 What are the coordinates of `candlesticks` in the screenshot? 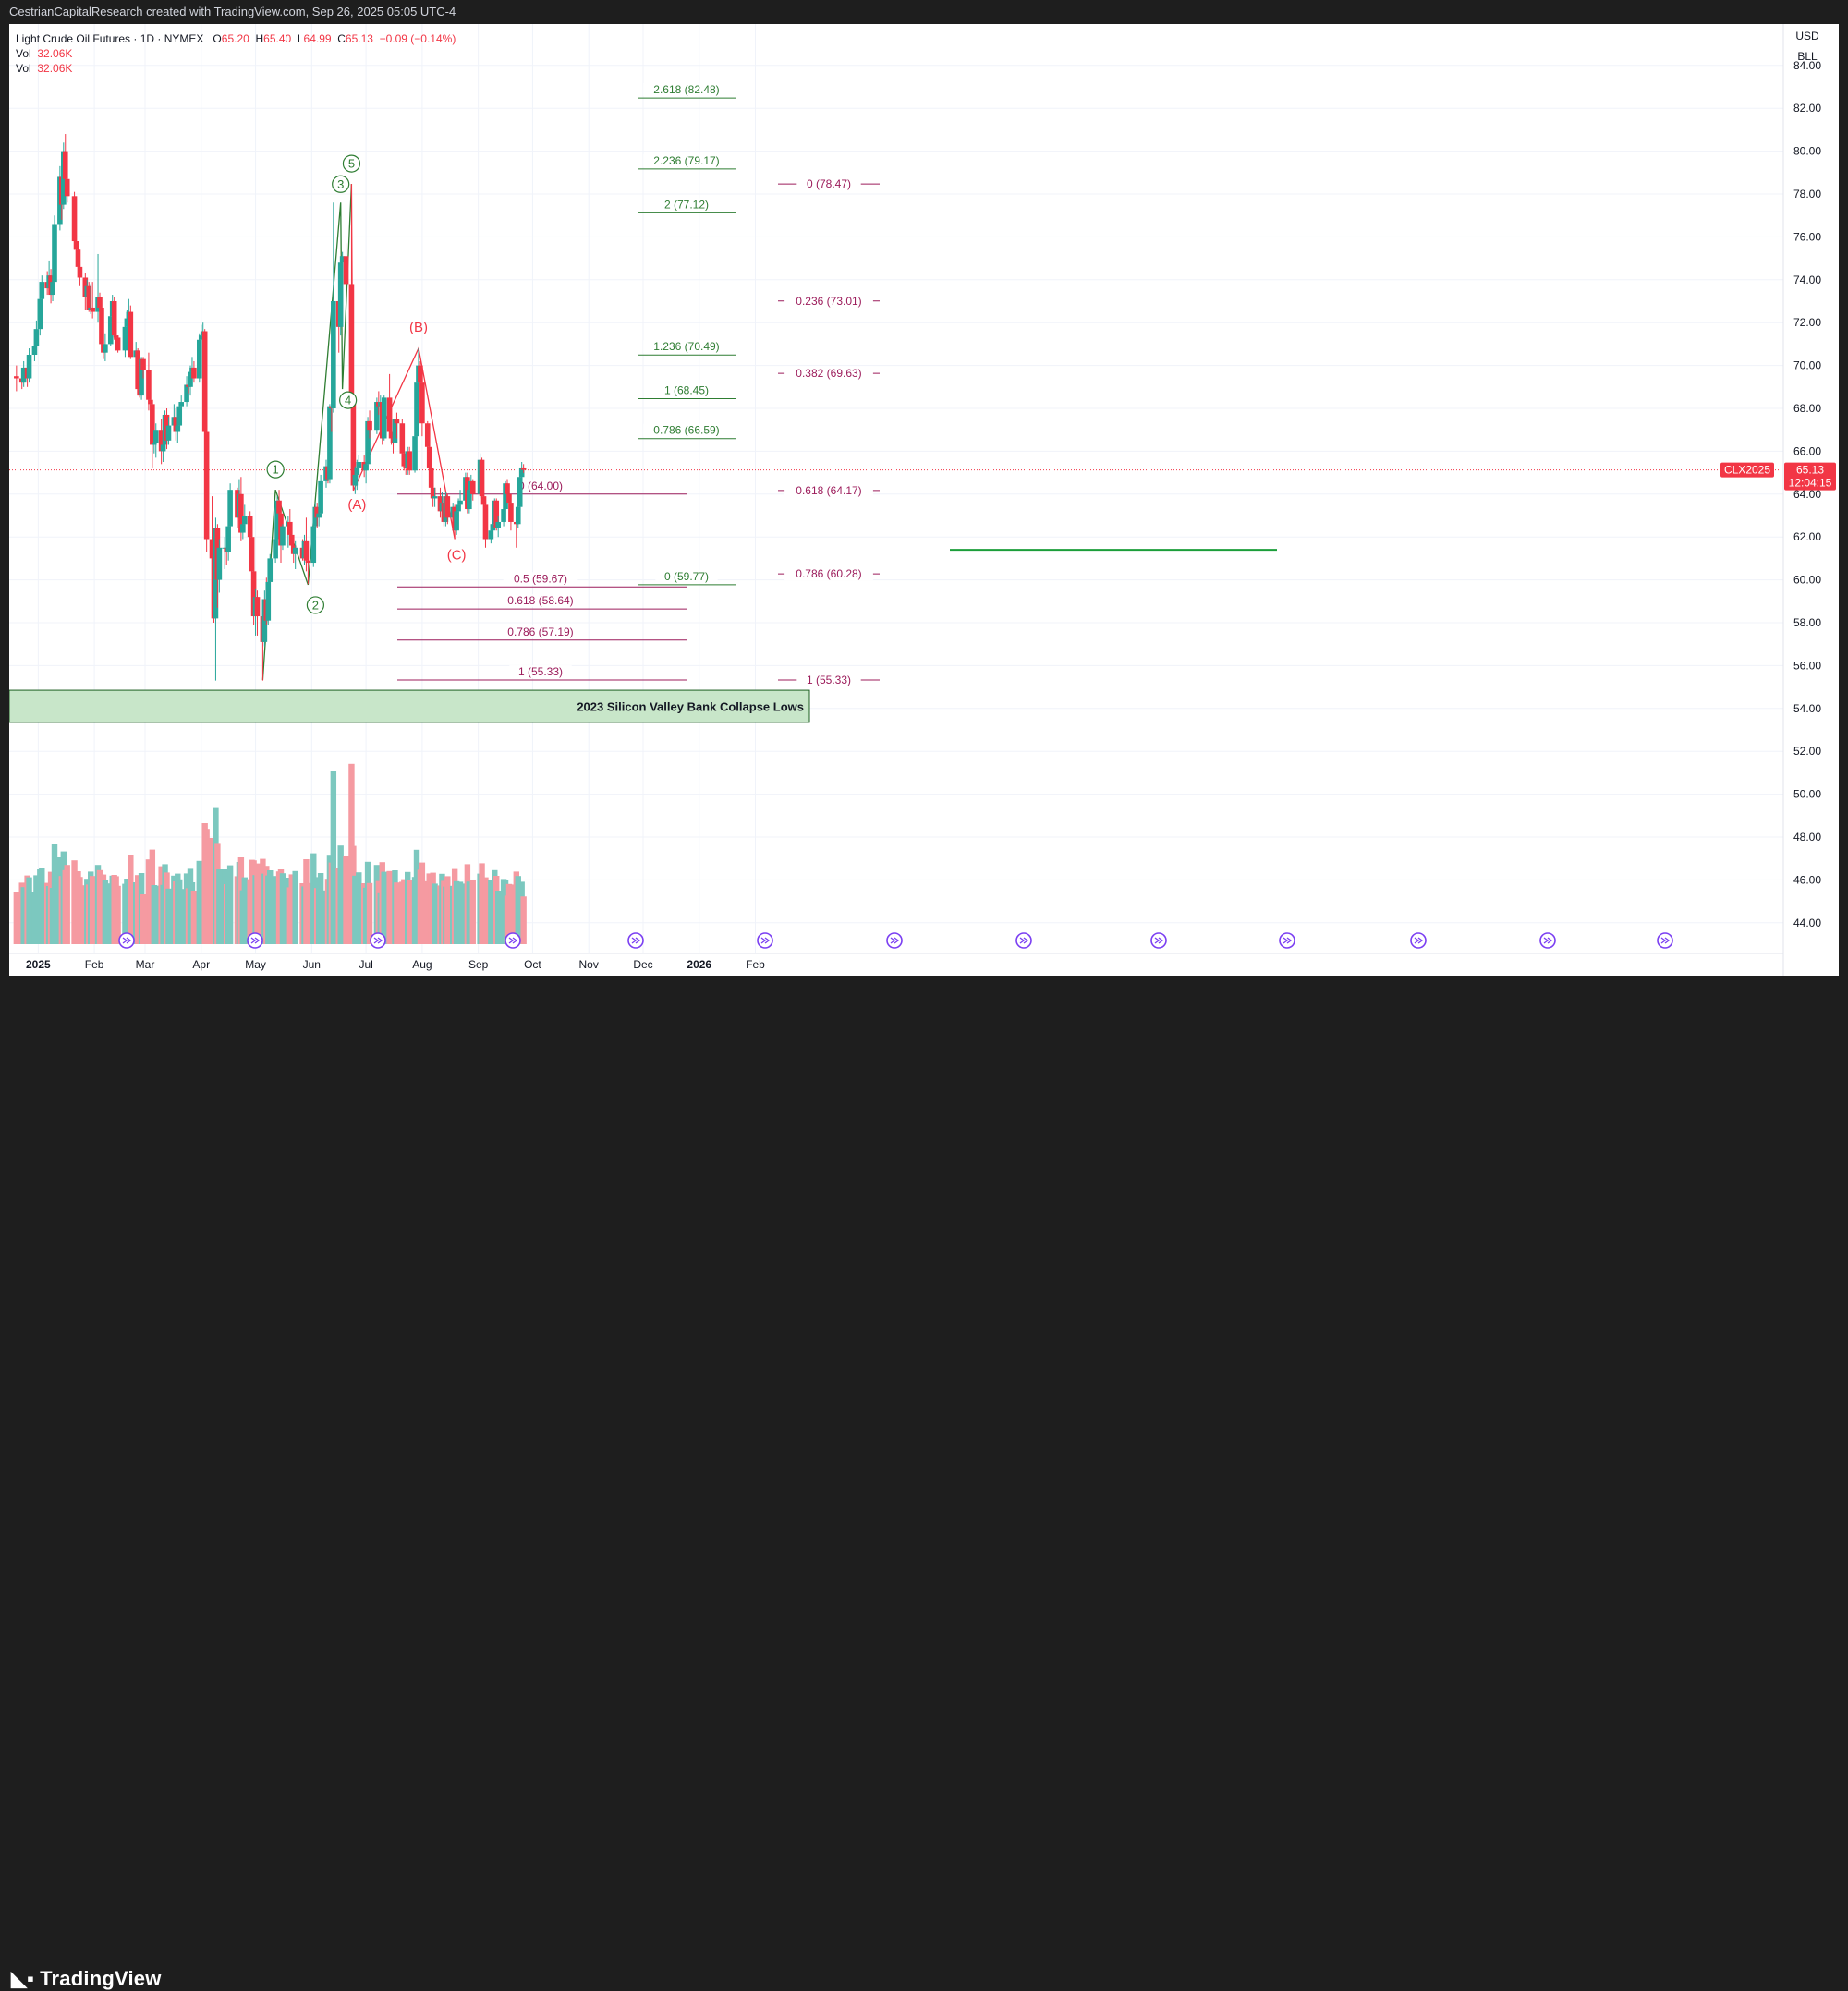 It's located at (270, 408).